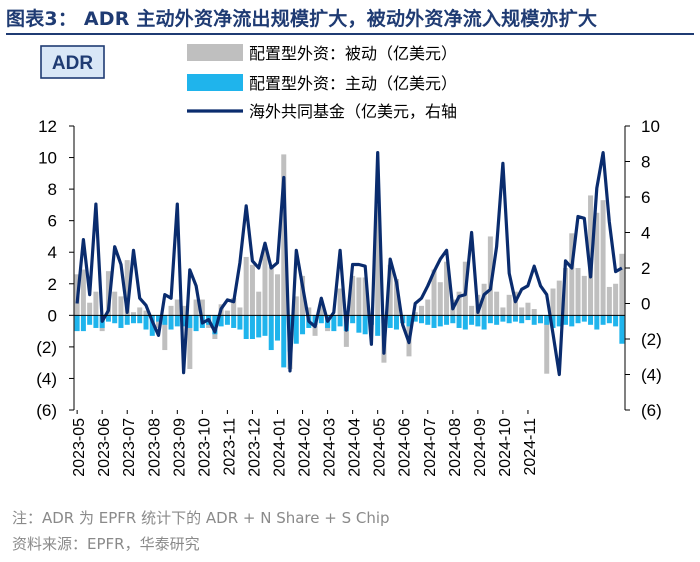  Describe the element at coordinates (480, 447) in the screenshot. I see `x-tick-label: 2024-09` at that location.